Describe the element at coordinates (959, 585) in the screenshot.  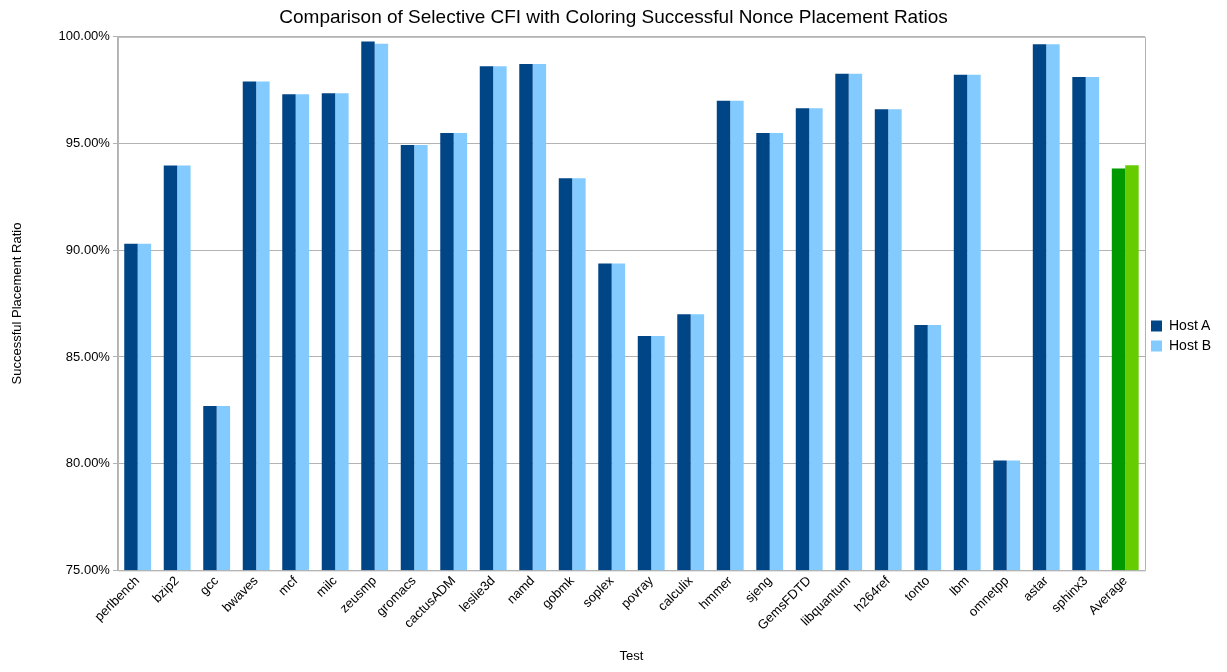
I see `x-tick-label: lbm` at that location.